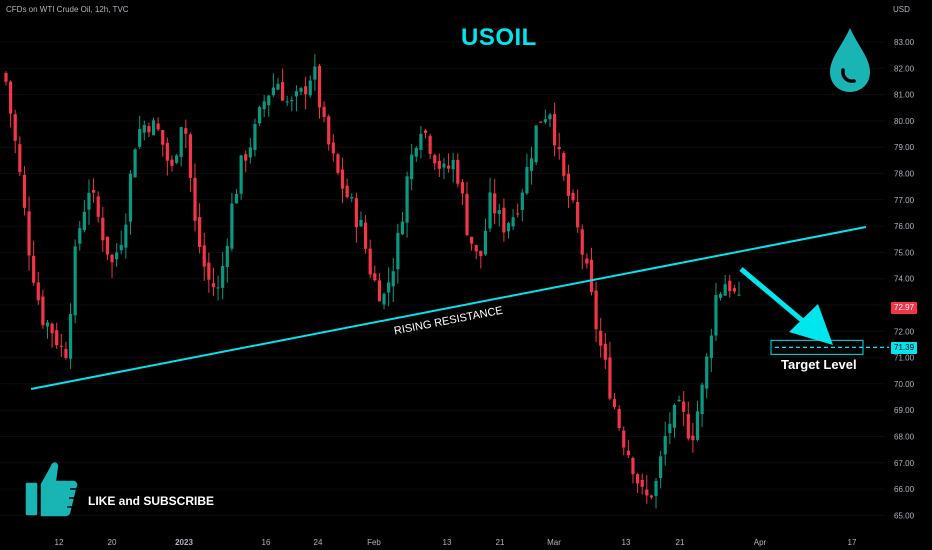  I want to click on x-tick-label: Mar, so click(554, 542).